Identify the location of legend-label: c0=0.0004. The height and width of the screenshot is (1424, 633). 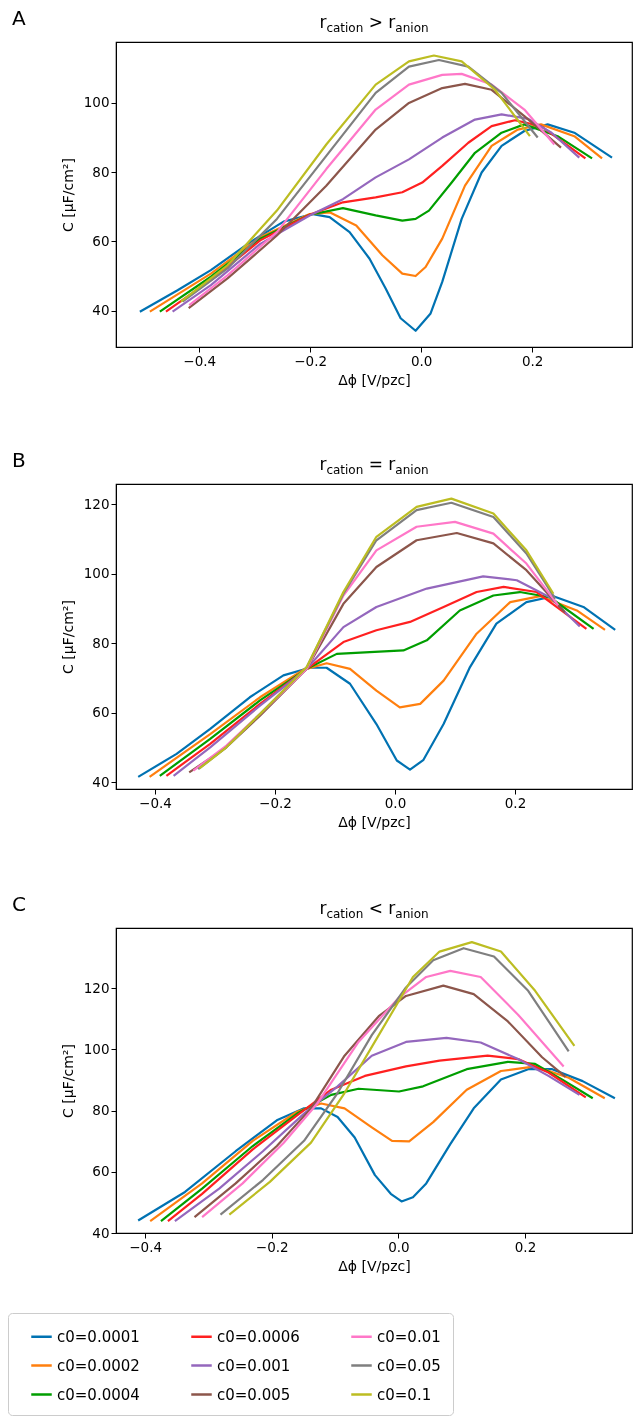
(98, 1394).